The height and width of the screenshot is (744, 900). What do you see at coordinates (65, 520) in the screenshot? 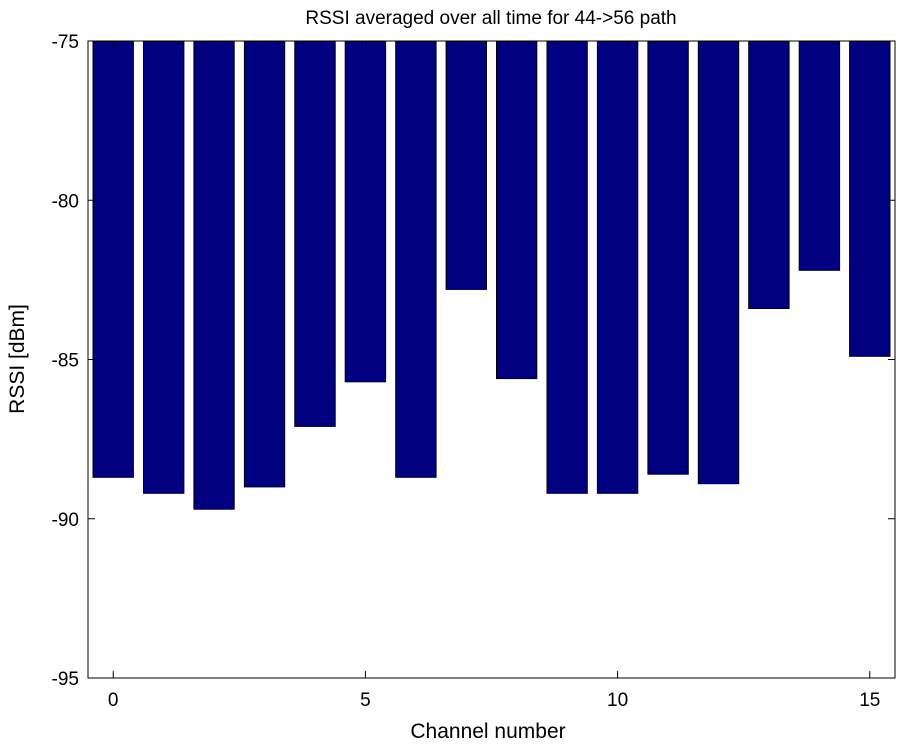
I see `y-tick-label--90: -90` at bounding box center [65, 520].